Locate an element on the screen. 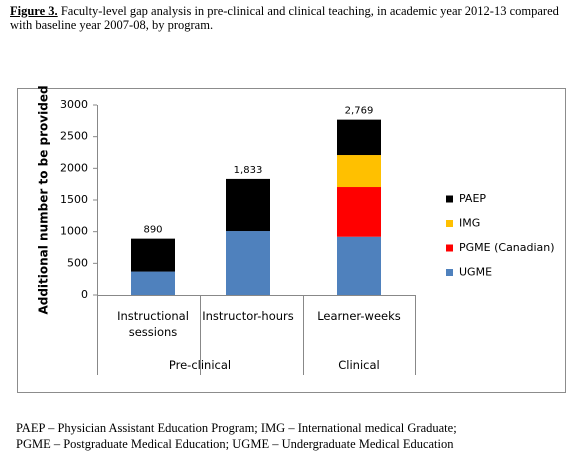  legend-label: IMG is located at coordinates (469, 223).